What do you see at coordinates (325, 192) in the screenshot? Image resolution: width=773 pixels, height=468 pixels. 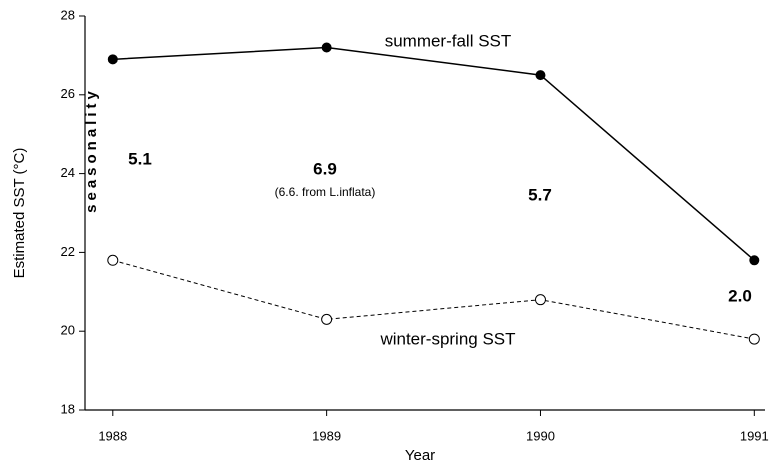 I see `annotation: (6.6. from L.inflata)` at bounding box center [325, 192].